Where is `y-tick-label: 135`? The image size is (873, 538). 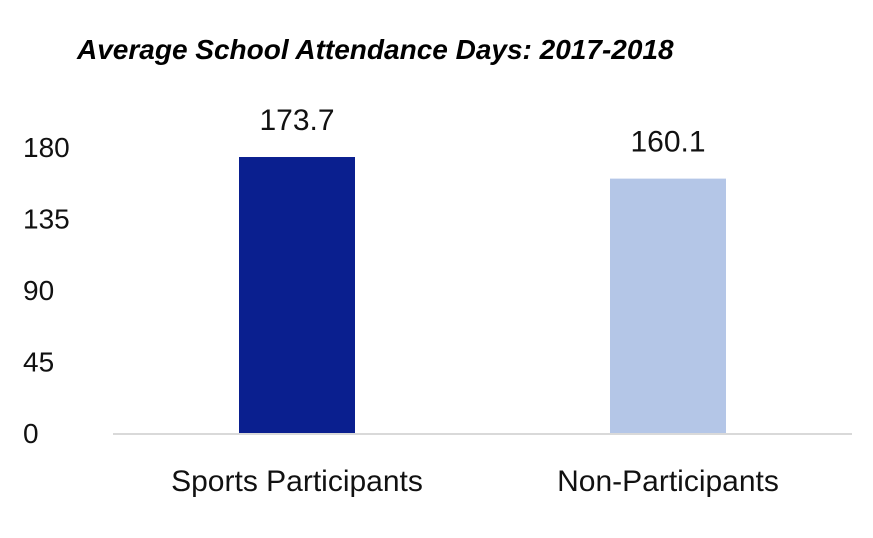
y-tick-label: 135 is located at coordinates (46, 219).